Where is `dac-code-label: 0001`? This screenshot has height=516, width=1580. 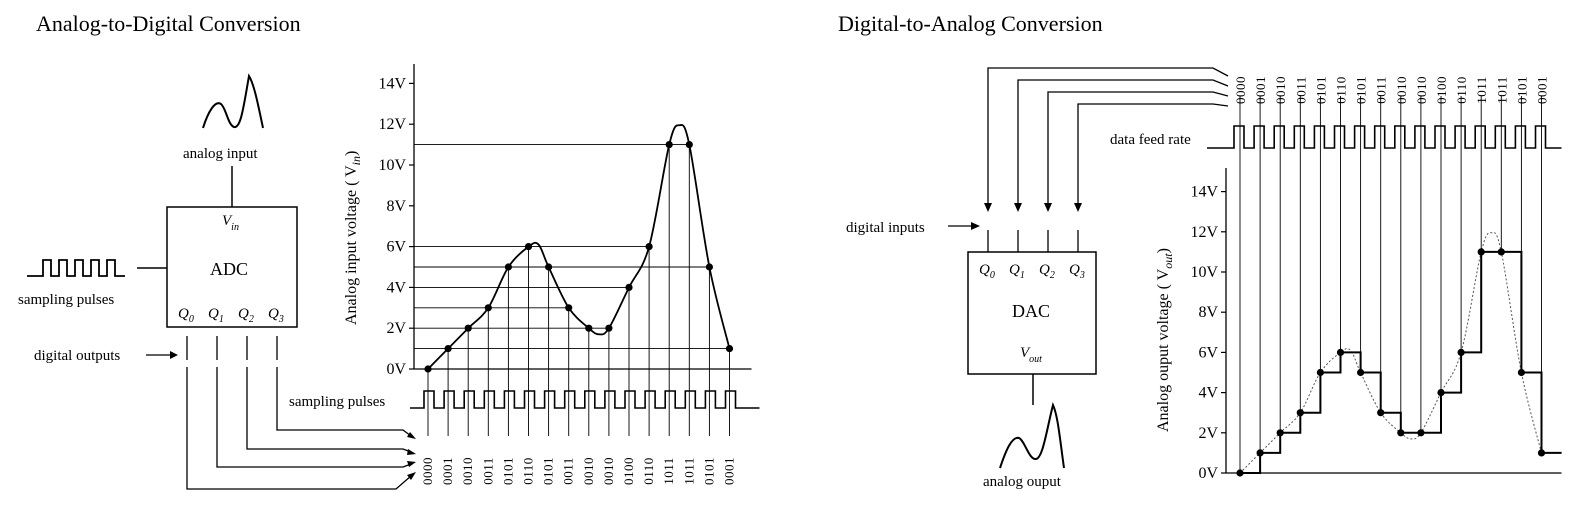 dac-code-label: 0001 is located at coordinates (1260, 90).